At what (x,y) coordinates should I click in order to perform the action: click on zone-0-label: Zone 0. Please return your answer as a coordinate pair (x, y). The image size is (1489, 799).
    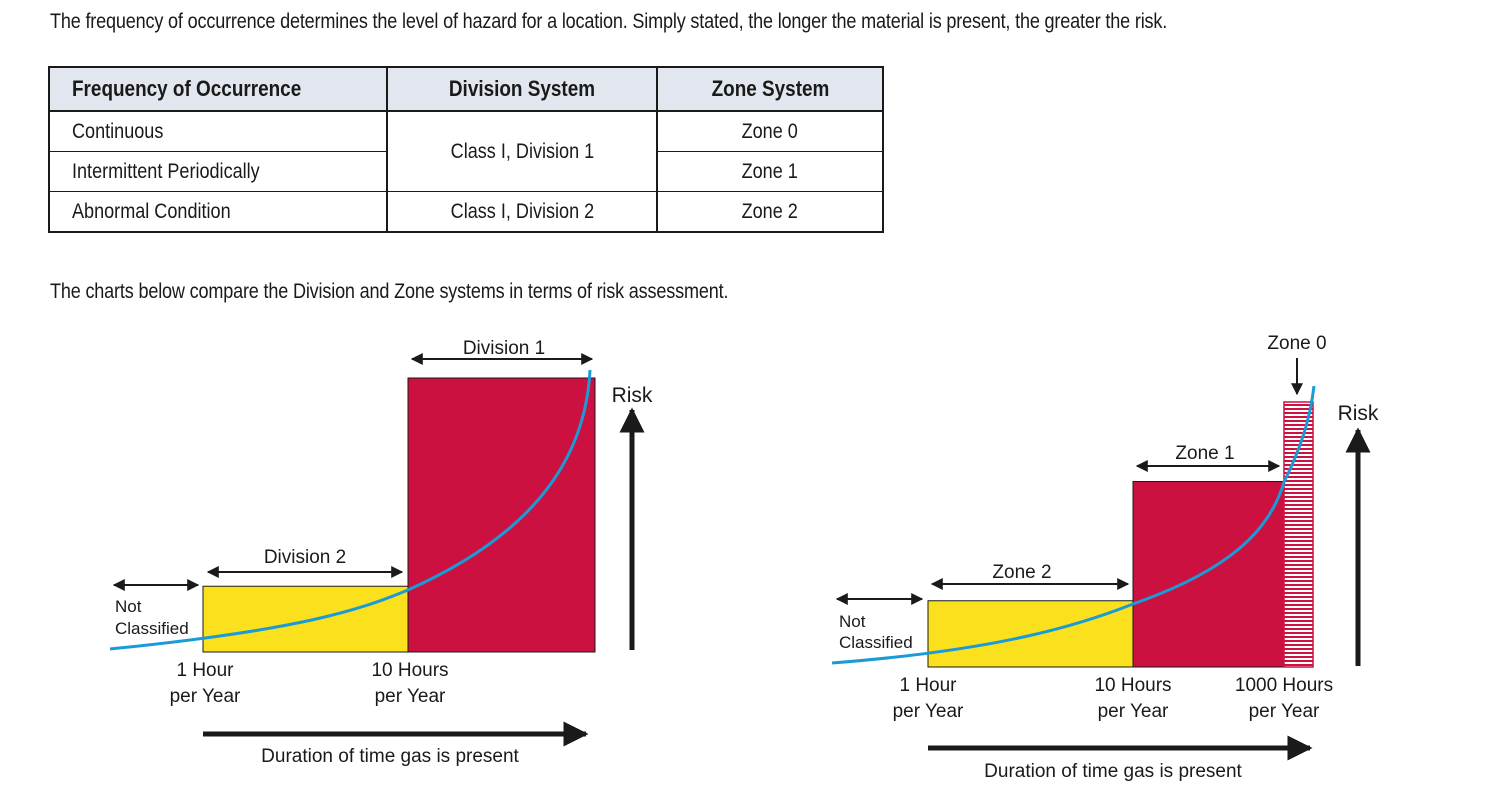
    Looking at the image, I should click on (1296, 343).